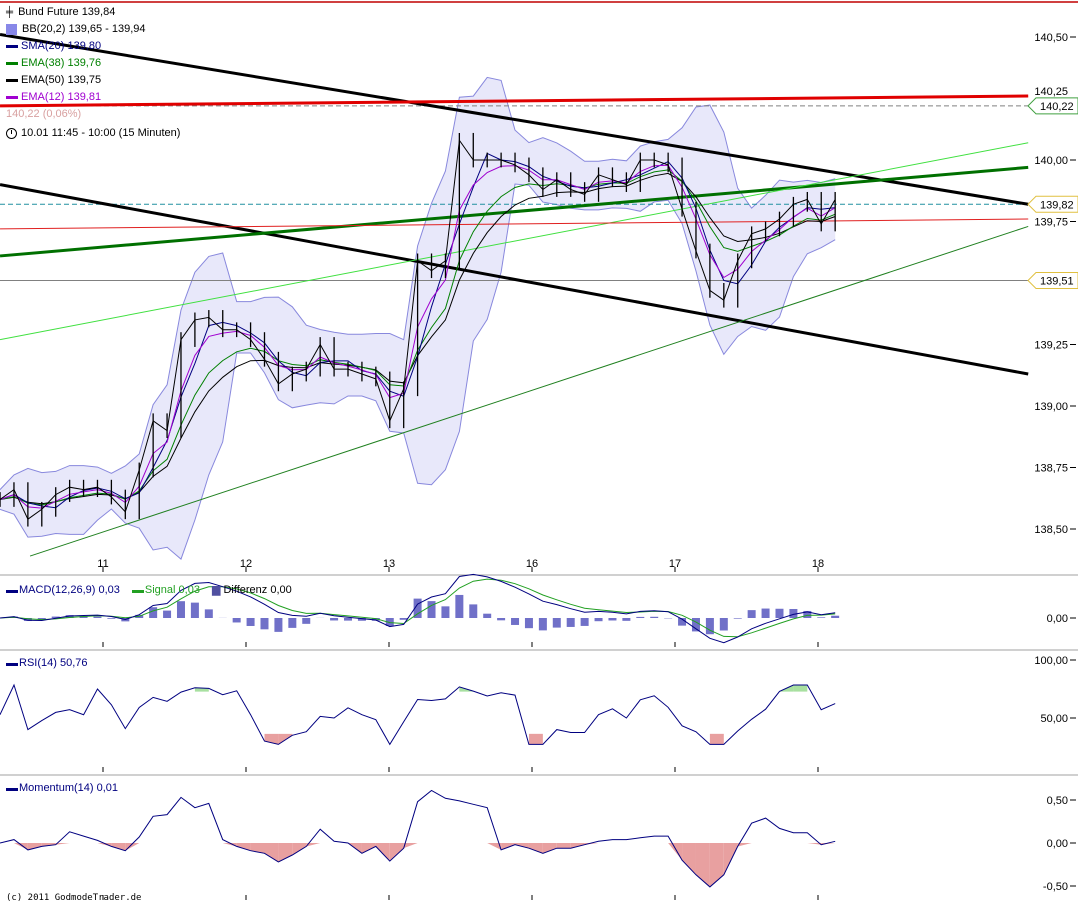 Image resolution: width=1078 pixels, height=905 pixels. I want to click on histogram-icon: ▆, so click(216, 590).